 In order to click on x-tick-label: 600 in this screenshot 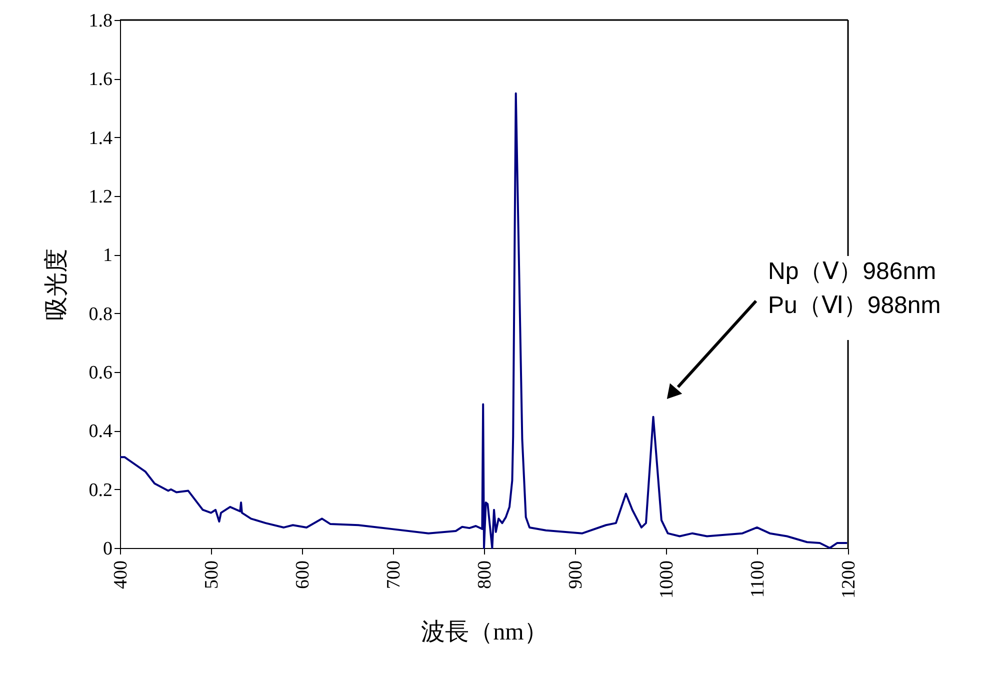, I will do `click(303, 574)`.